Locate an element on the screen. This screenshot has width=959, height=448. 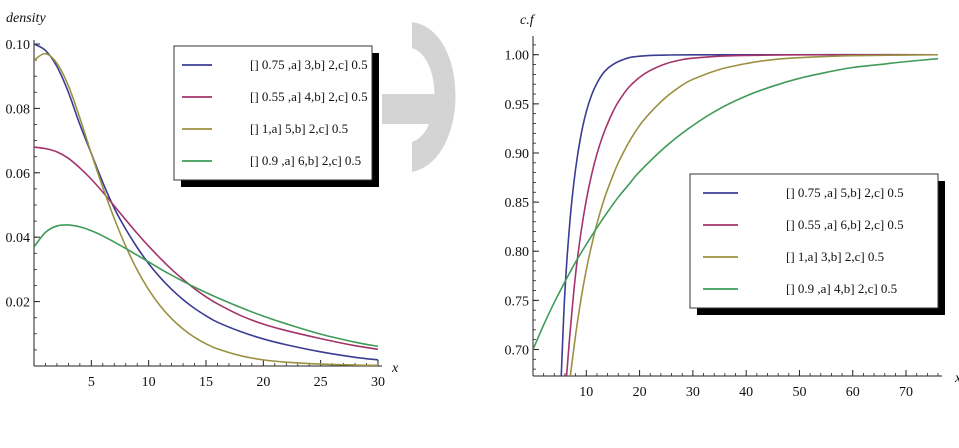
legend-label-2: [] 0.55 ,a] 6,b] 2,c] 0.5 is located at coordinates (845, 224).